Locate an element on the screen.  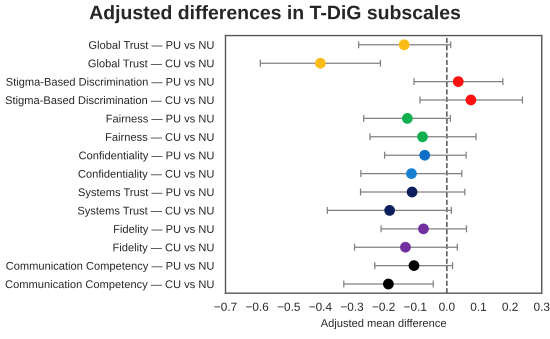
x-tick-label: −0.3 is located at coordinates (352, 306).